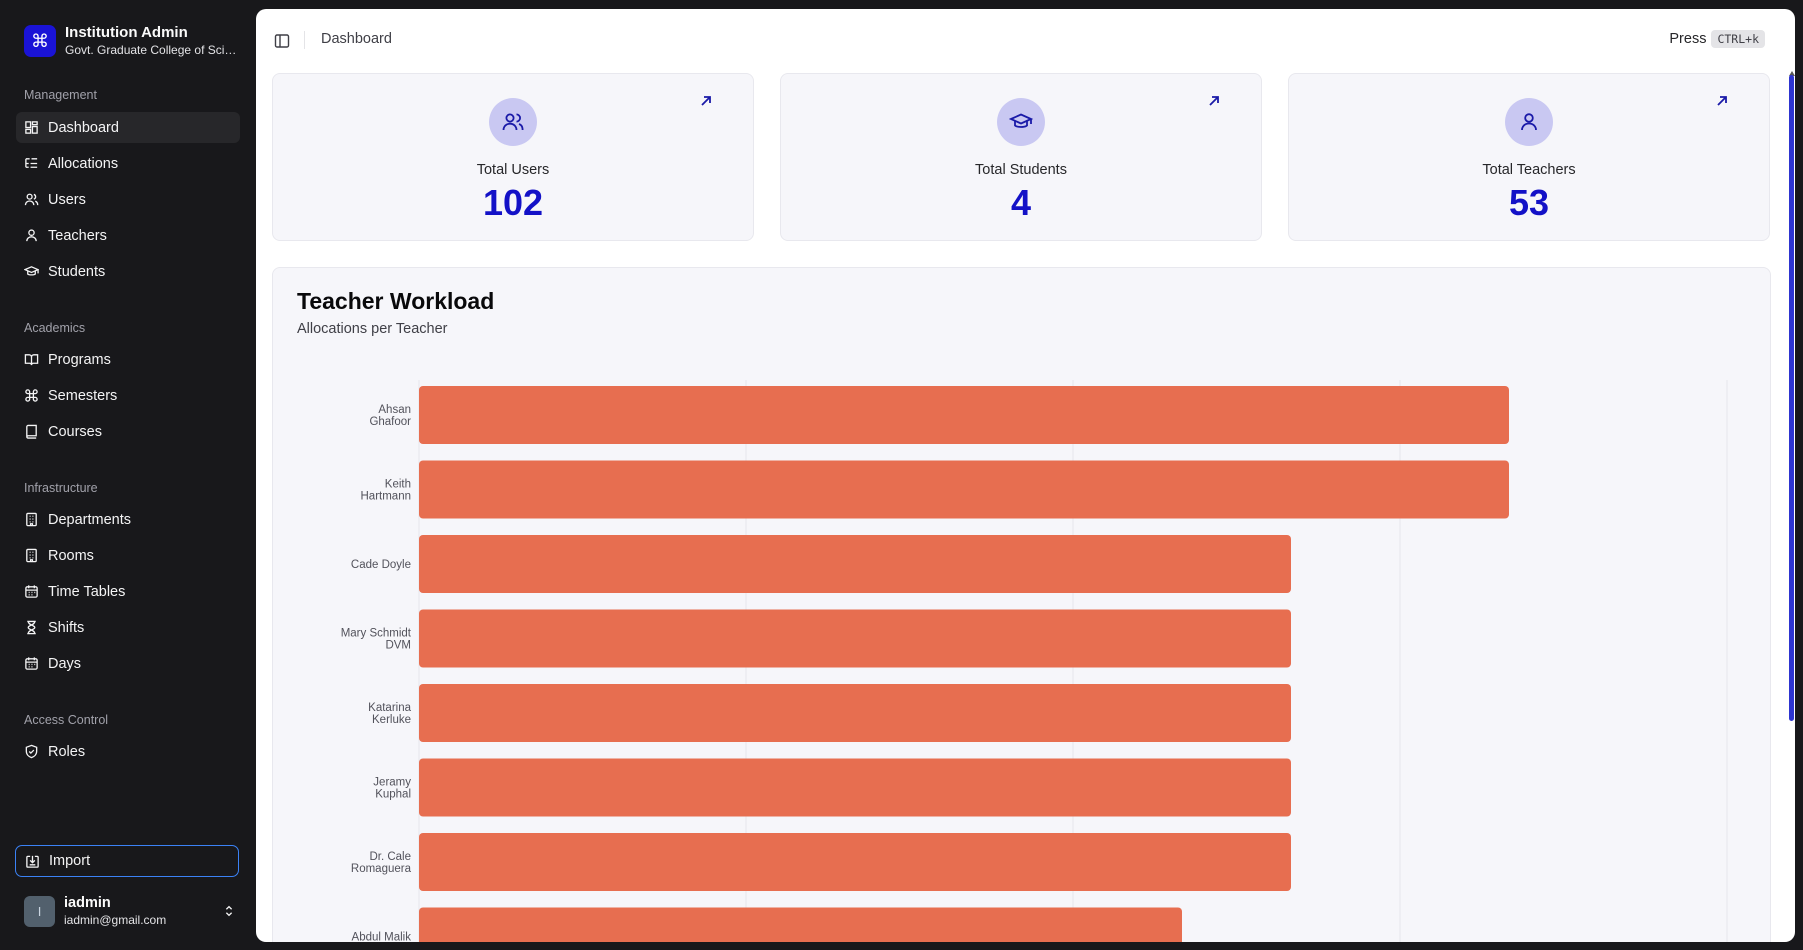  I want to click on shield-check-icon, so click(31, 751).